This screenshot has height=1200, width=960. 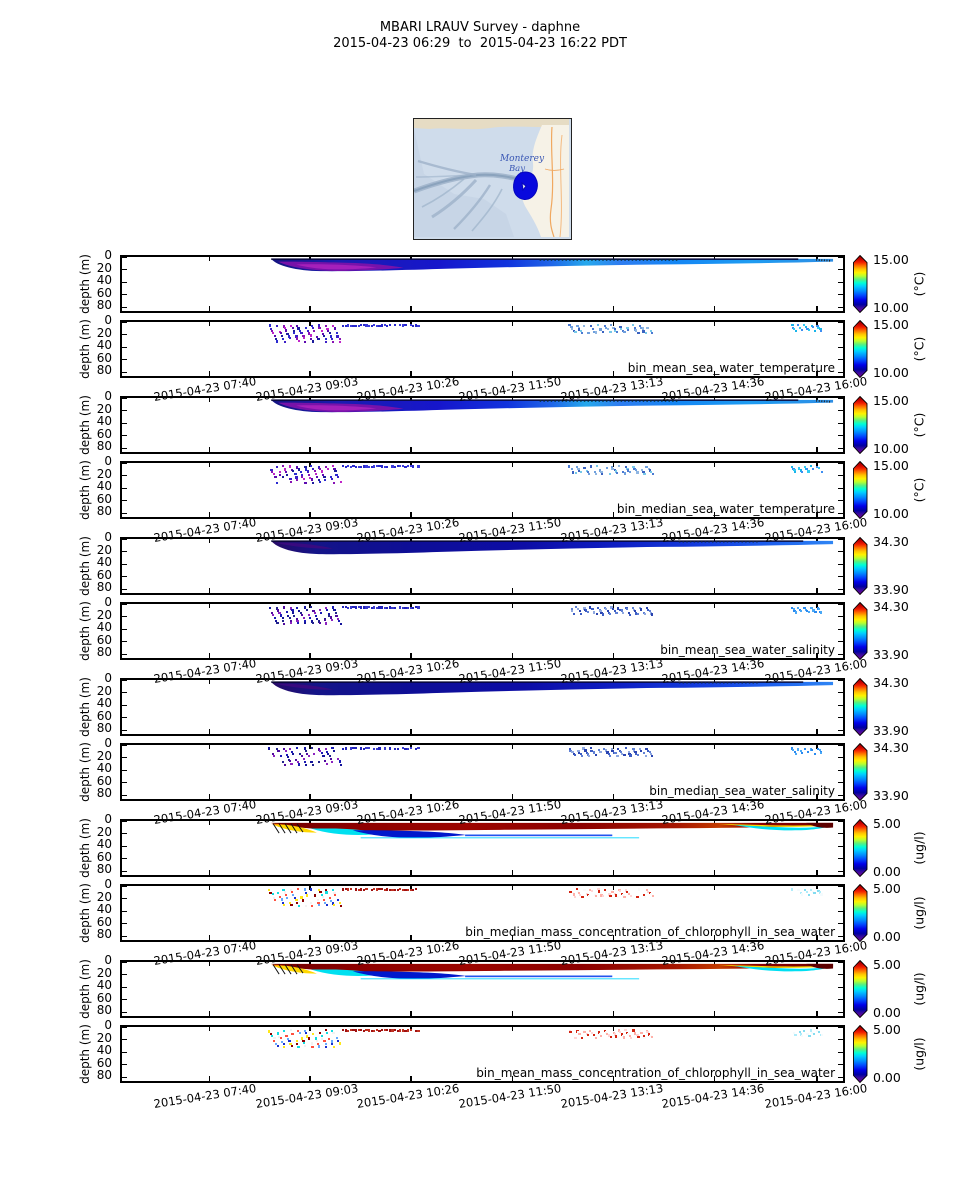 I want to click on panel-7-filled-salinity, so click(x=482, y=707).